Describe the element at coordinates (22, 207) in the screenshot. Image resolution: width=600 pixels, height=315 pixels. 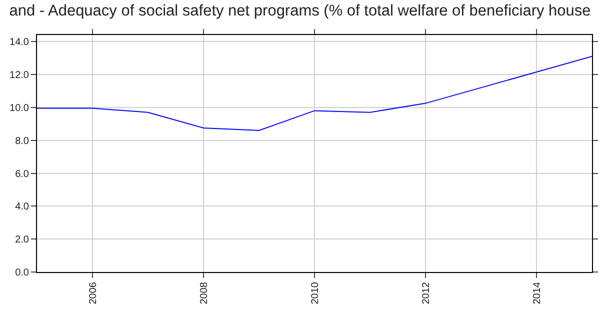
I see `y-tick-label: 4.0` at that location.